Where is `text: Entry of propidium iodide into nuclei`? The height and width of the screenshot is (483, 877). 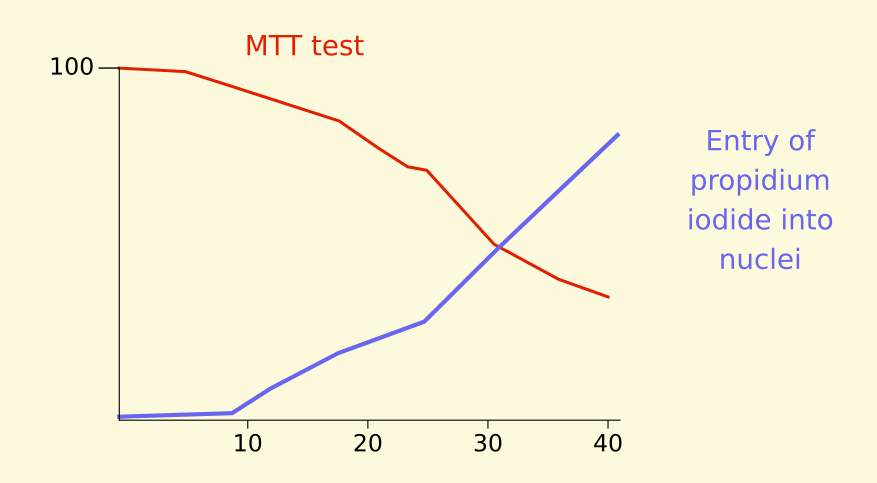
text: Entry of propidium iodide into nuclei is located at coordinates (760, 199).